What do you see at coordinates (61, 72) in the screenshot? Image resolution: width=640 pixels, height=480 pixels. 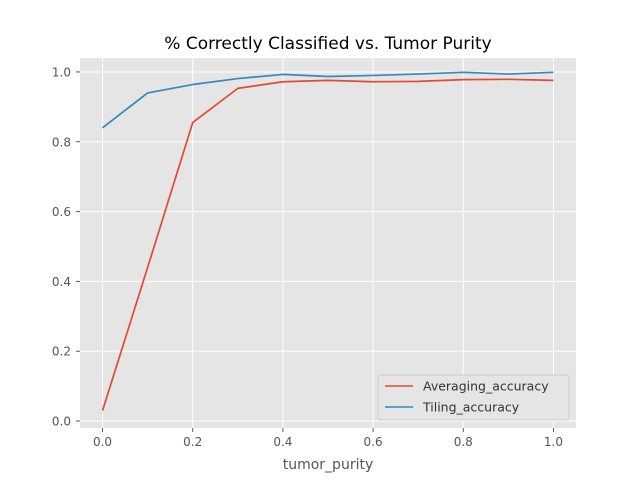 I see `y-tick-label: 1.0` at bounding box center [61, 72].